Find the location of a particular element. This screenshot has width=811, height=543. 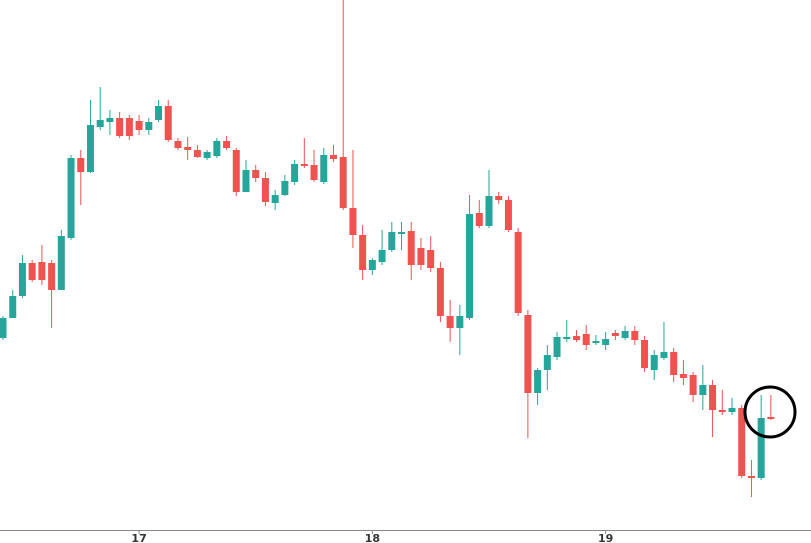

x-tick-label: 18 is located at coordinates (372, 537).